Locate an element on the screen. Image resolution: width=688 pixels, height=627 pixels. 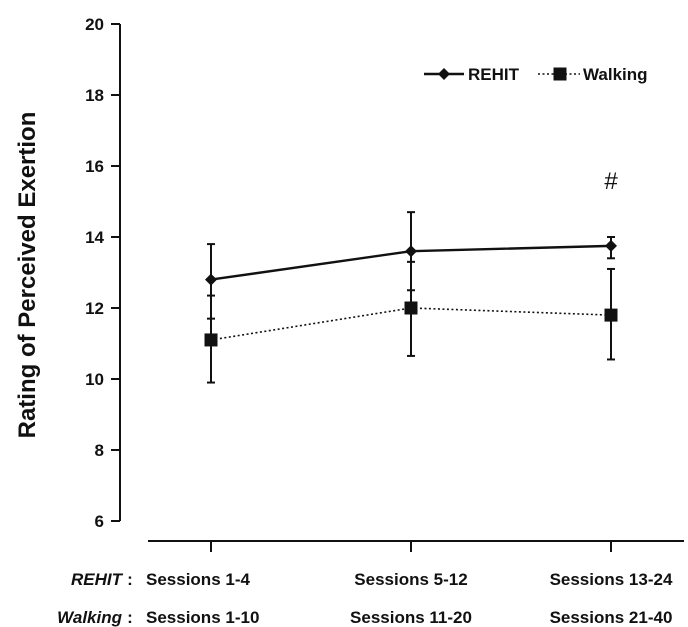
legend-label-rehit: REHIT is located at coordinates (494, 74).